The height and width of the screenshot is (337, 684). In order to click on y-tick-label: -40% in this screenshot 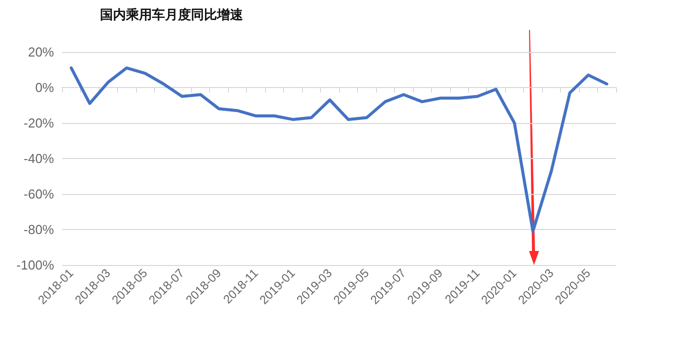, I will do `click(39, 158)`.